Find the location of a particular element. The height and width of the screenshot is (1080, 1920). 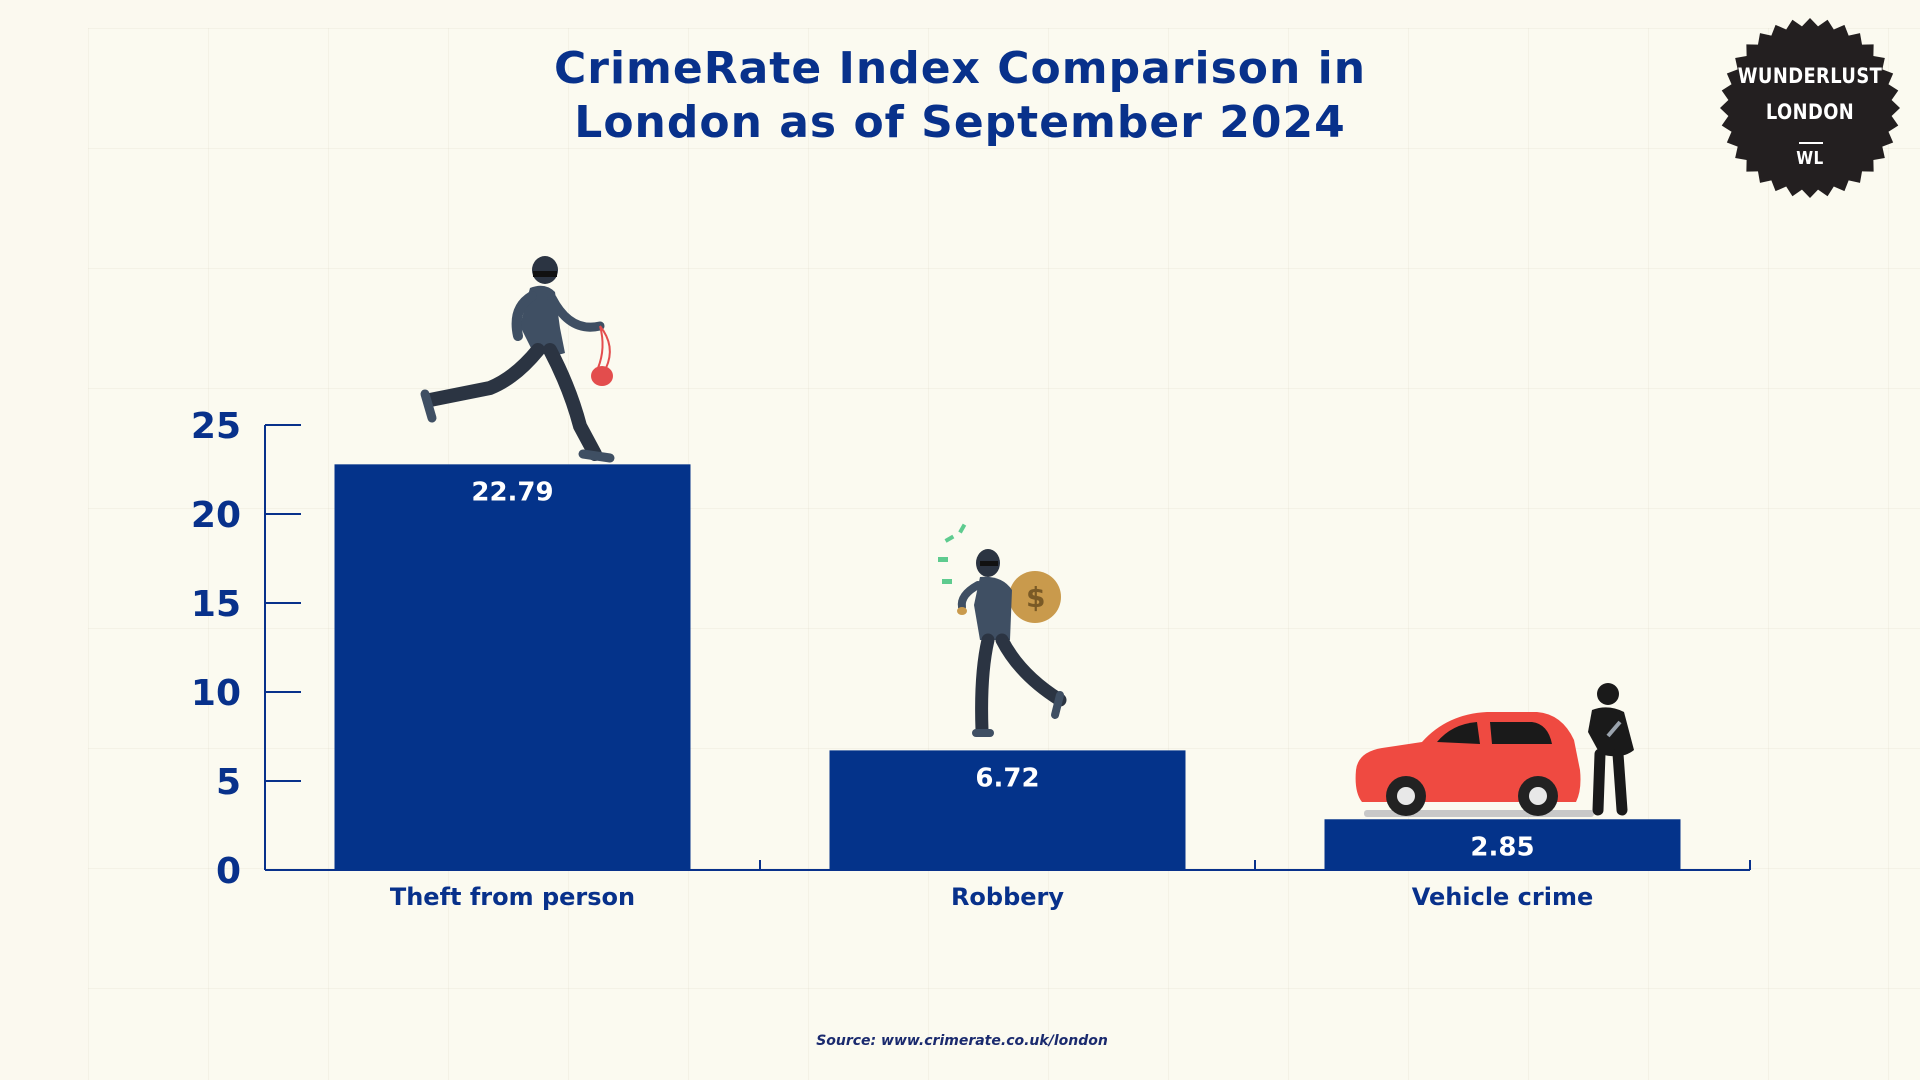

red-car-with-thief-icon is located at coordinates (1494, 750).